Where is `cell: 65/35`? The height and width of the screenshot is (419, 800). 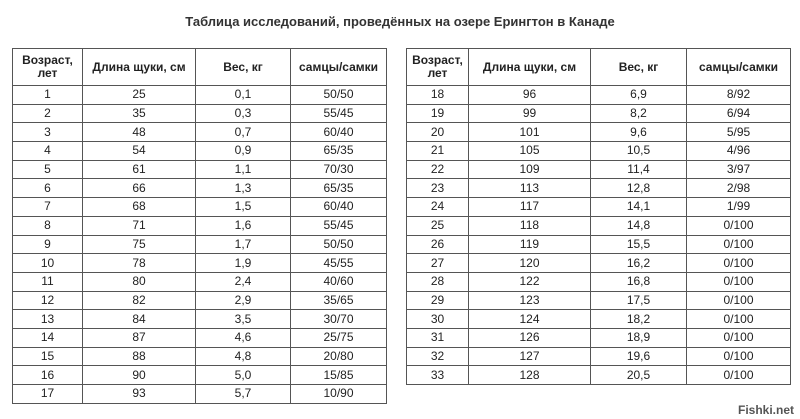 cell: 65/35 is located at coordinates (338, 151).